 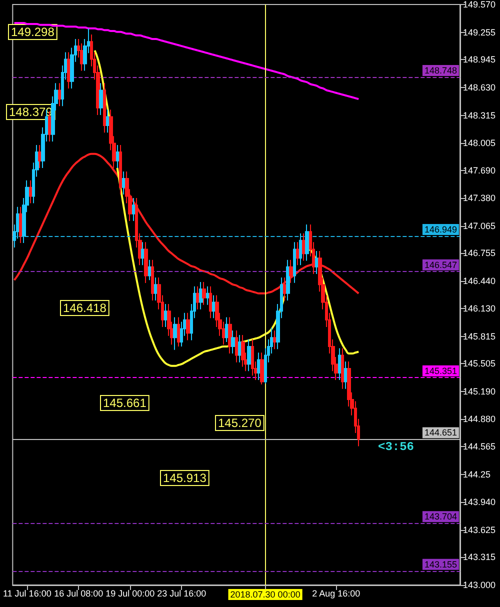 I want to click on y-tick-label: 149.255, so click(x=479, y=32).